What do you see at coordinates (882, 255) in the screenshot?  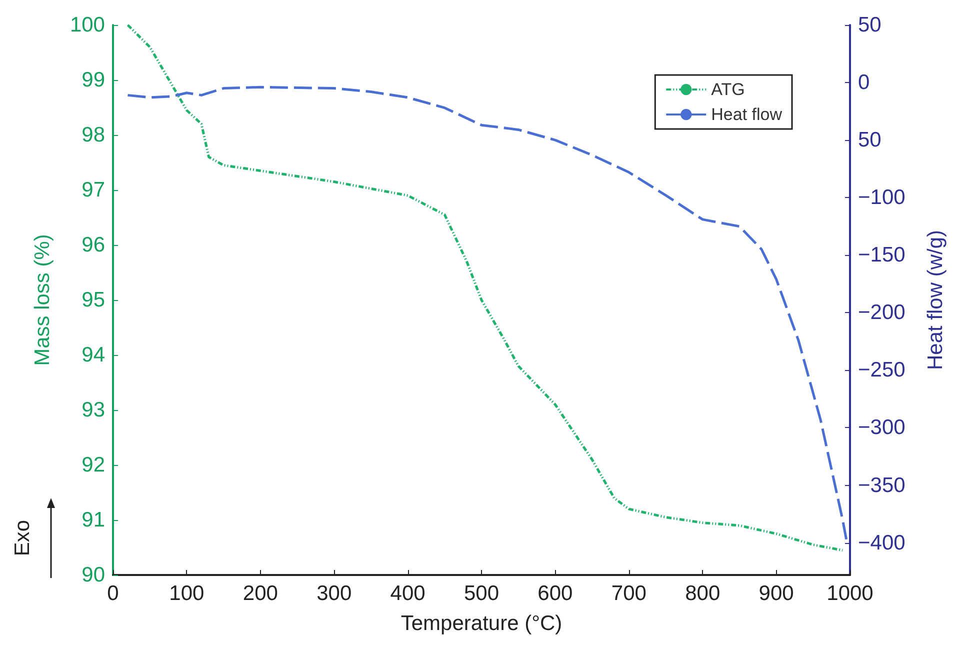 I see `y2-tick-label: −150` at bounding box center [882, 255].